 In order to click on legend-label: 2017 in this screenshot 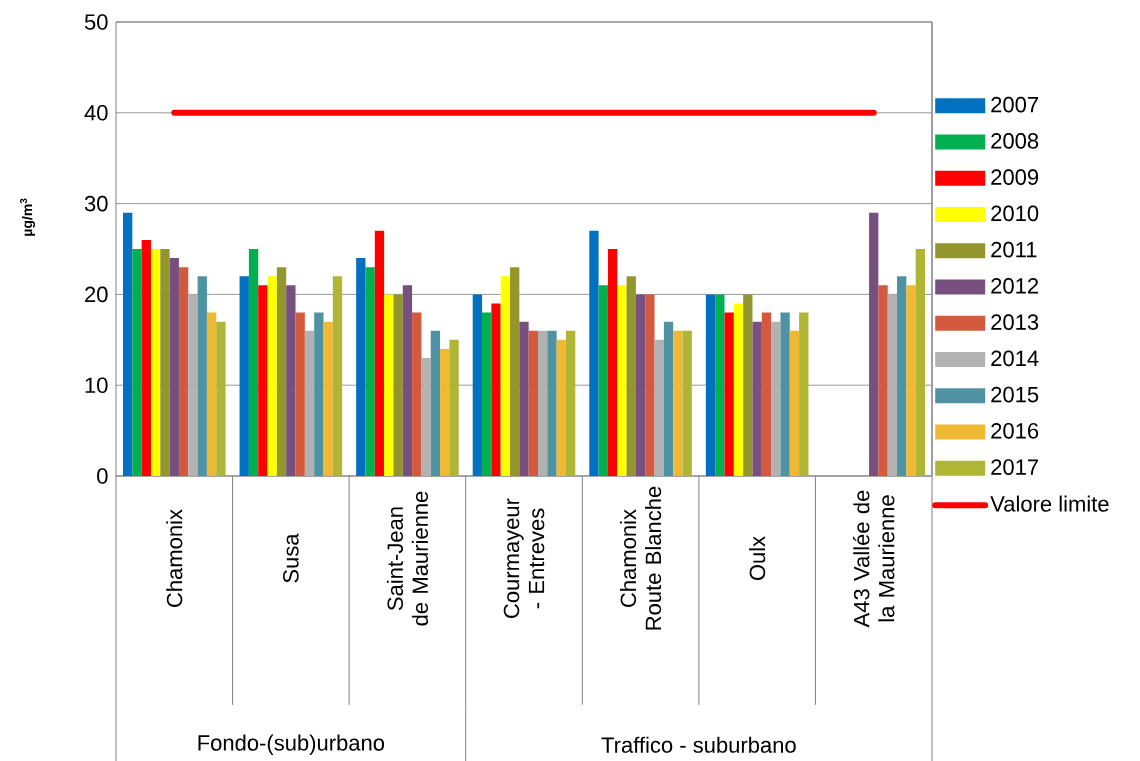, I will do `click(1015, 467)`.